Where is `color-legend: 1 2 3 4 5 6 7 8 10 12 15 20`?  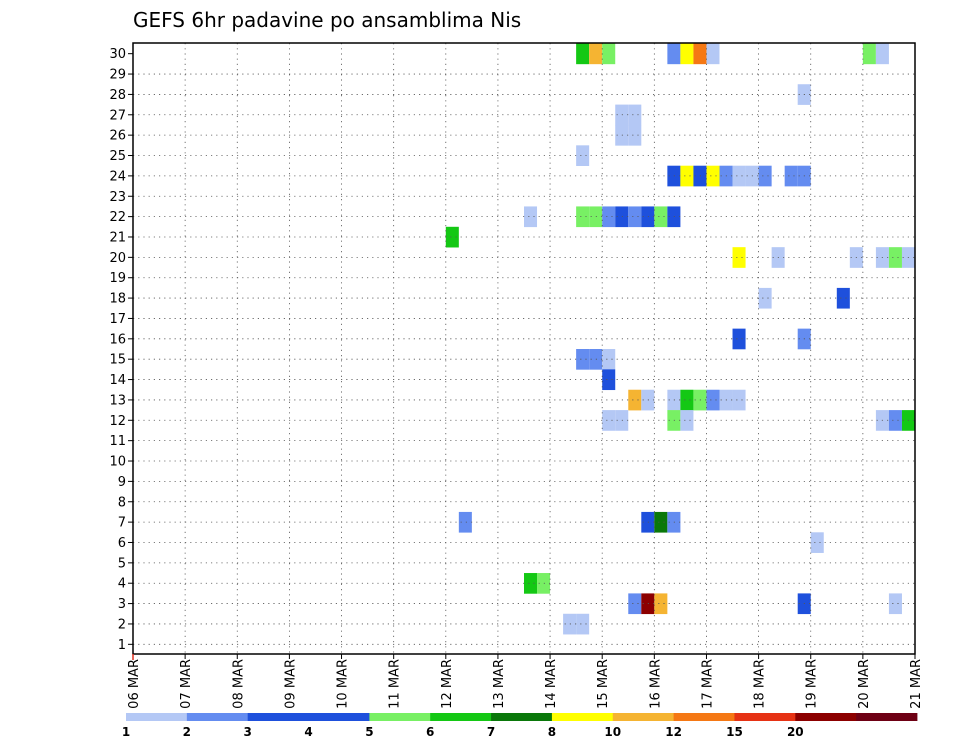 color-legend: 1 2 3 4 5 6 7 8 10 12 15 20 is located at coordinates (520, 726).